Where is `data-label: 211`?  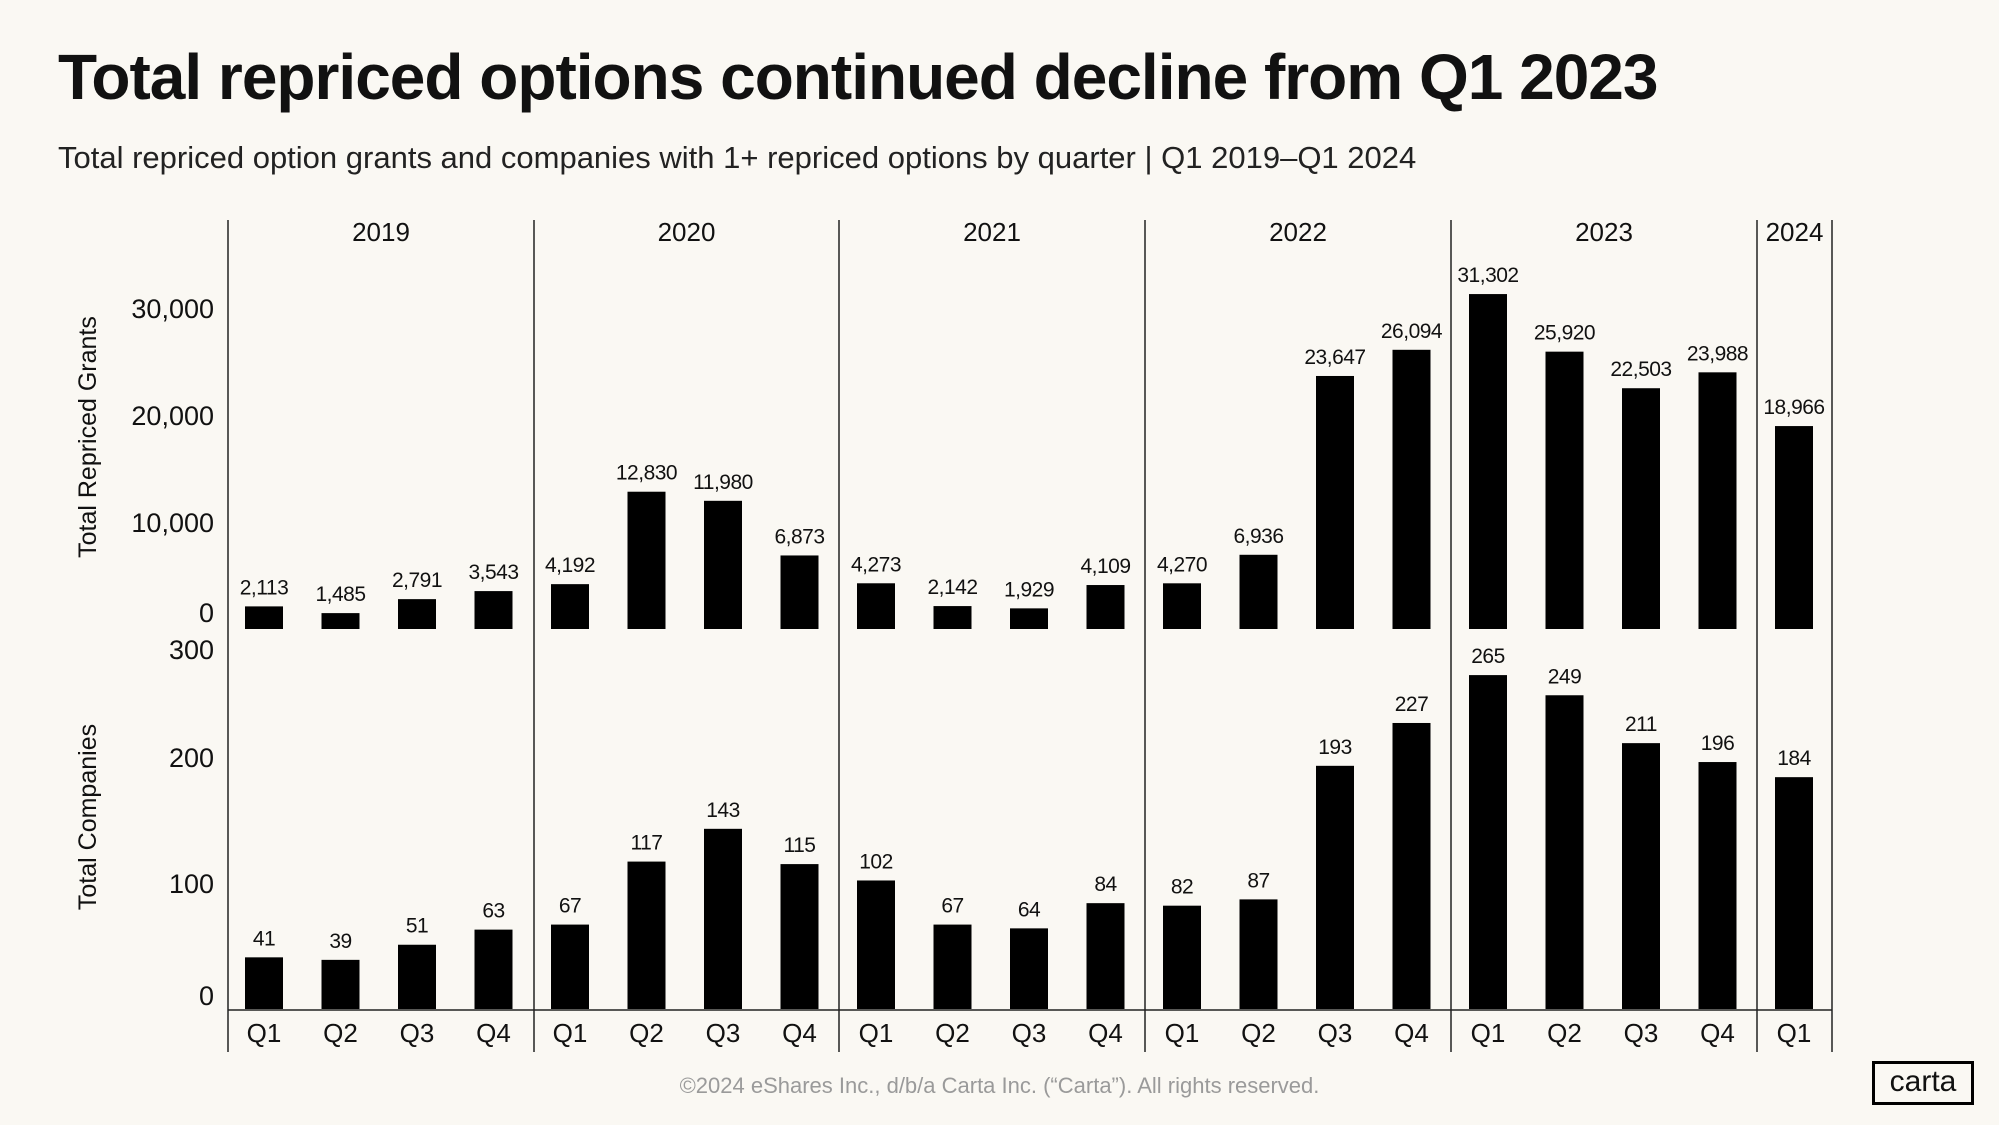 data-label: 211 is located at coordinates (1641, 724).